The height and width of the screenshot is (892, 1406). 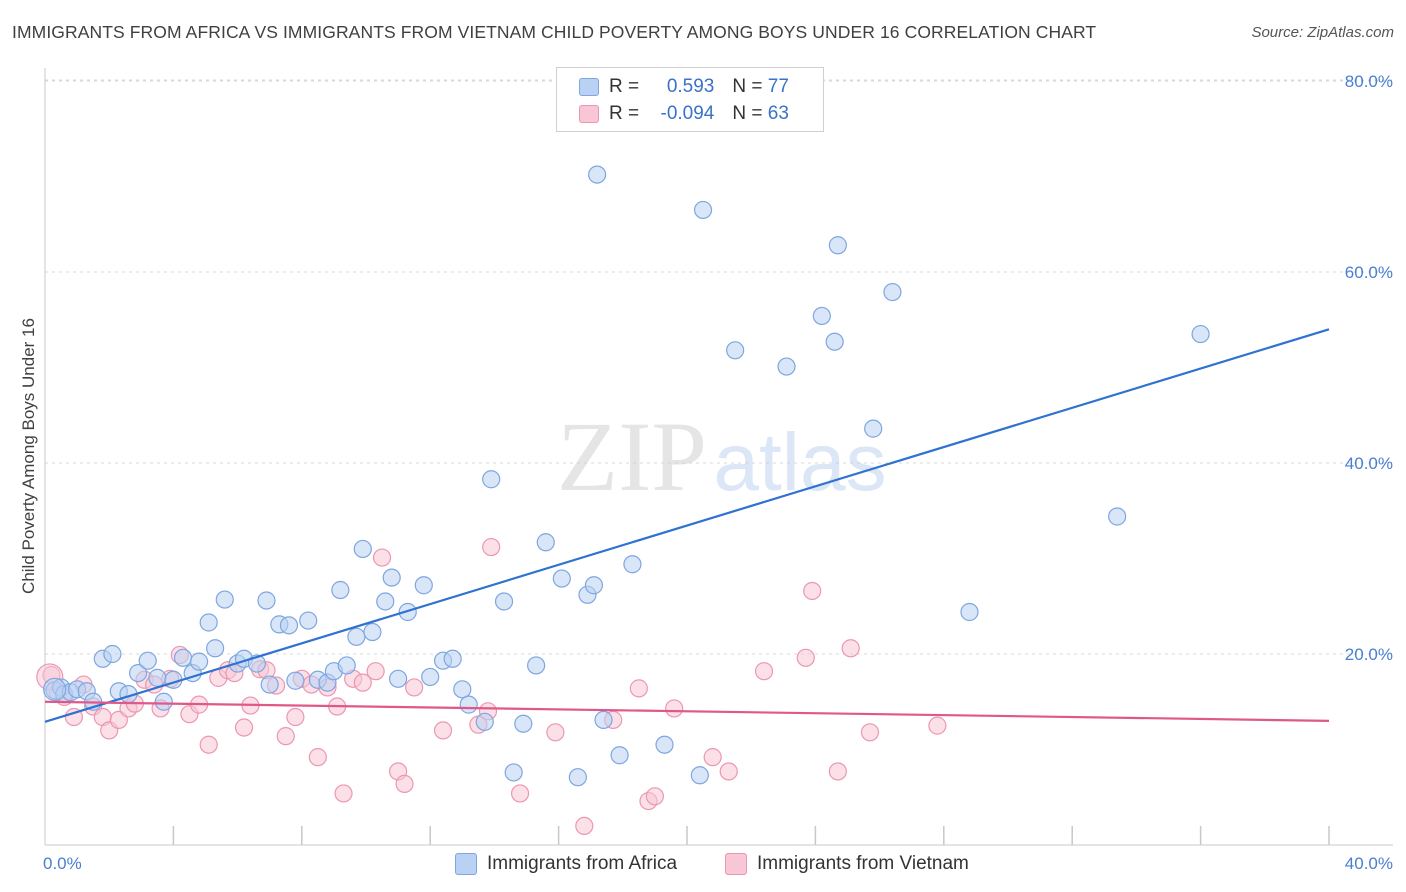 I want to click on x-tick-label: 40.0%, so click(x=1369, y=863).